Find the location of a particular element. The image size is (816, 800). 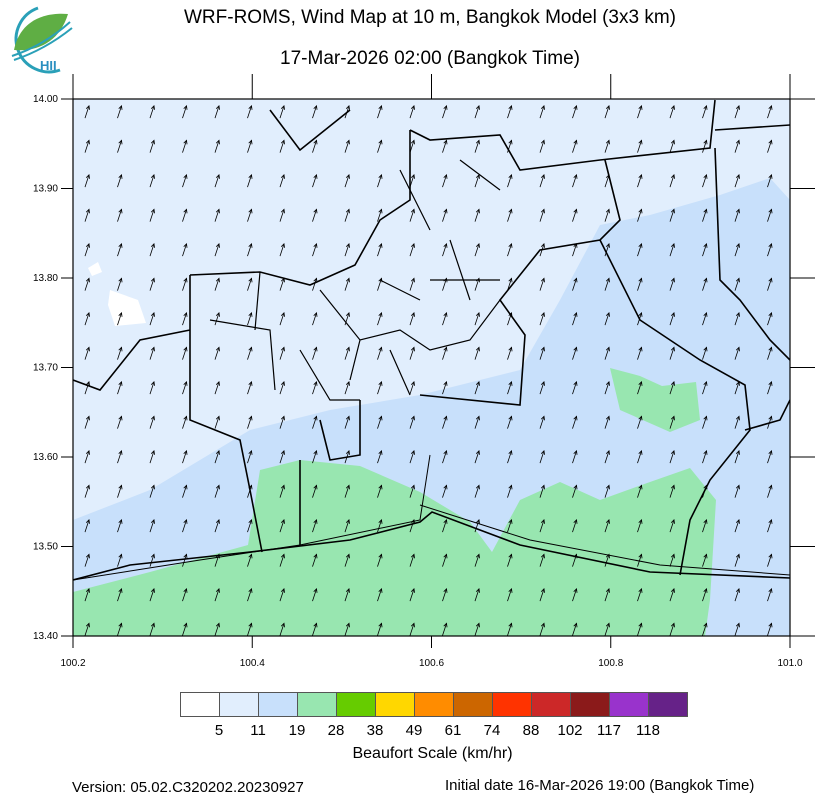

beaufort-legend is located at coordinates (434, 704).